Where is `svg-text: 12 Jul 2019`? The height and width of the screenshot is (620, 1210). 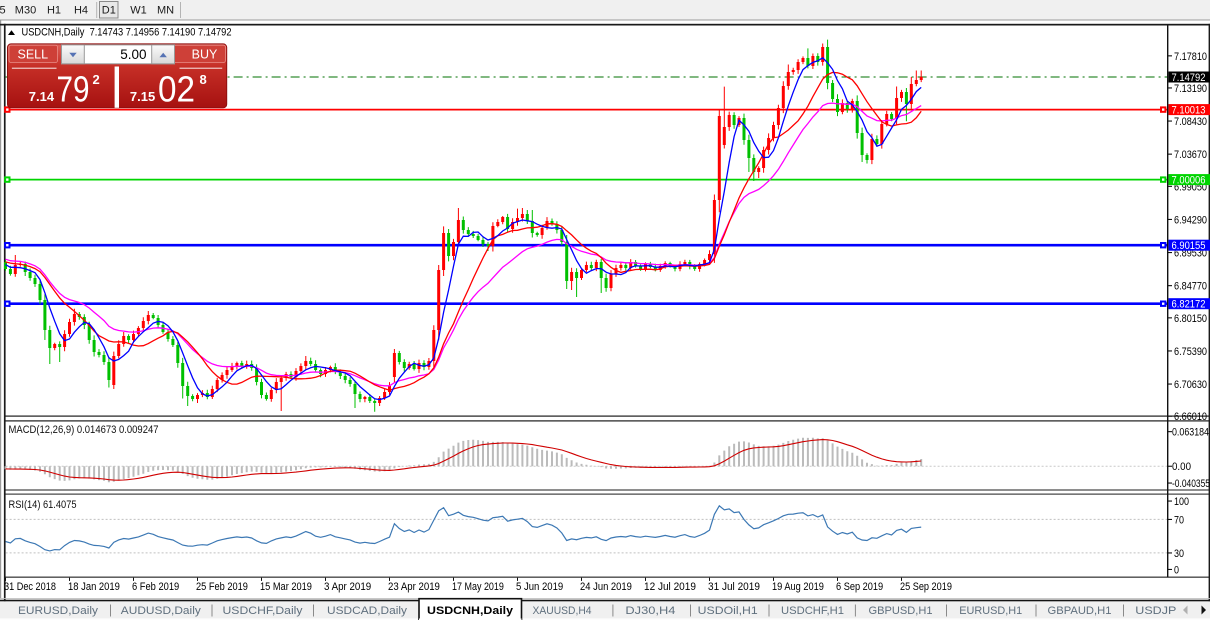
svg-text: 12 Jul 2019 is located at coordinates (670, 587).